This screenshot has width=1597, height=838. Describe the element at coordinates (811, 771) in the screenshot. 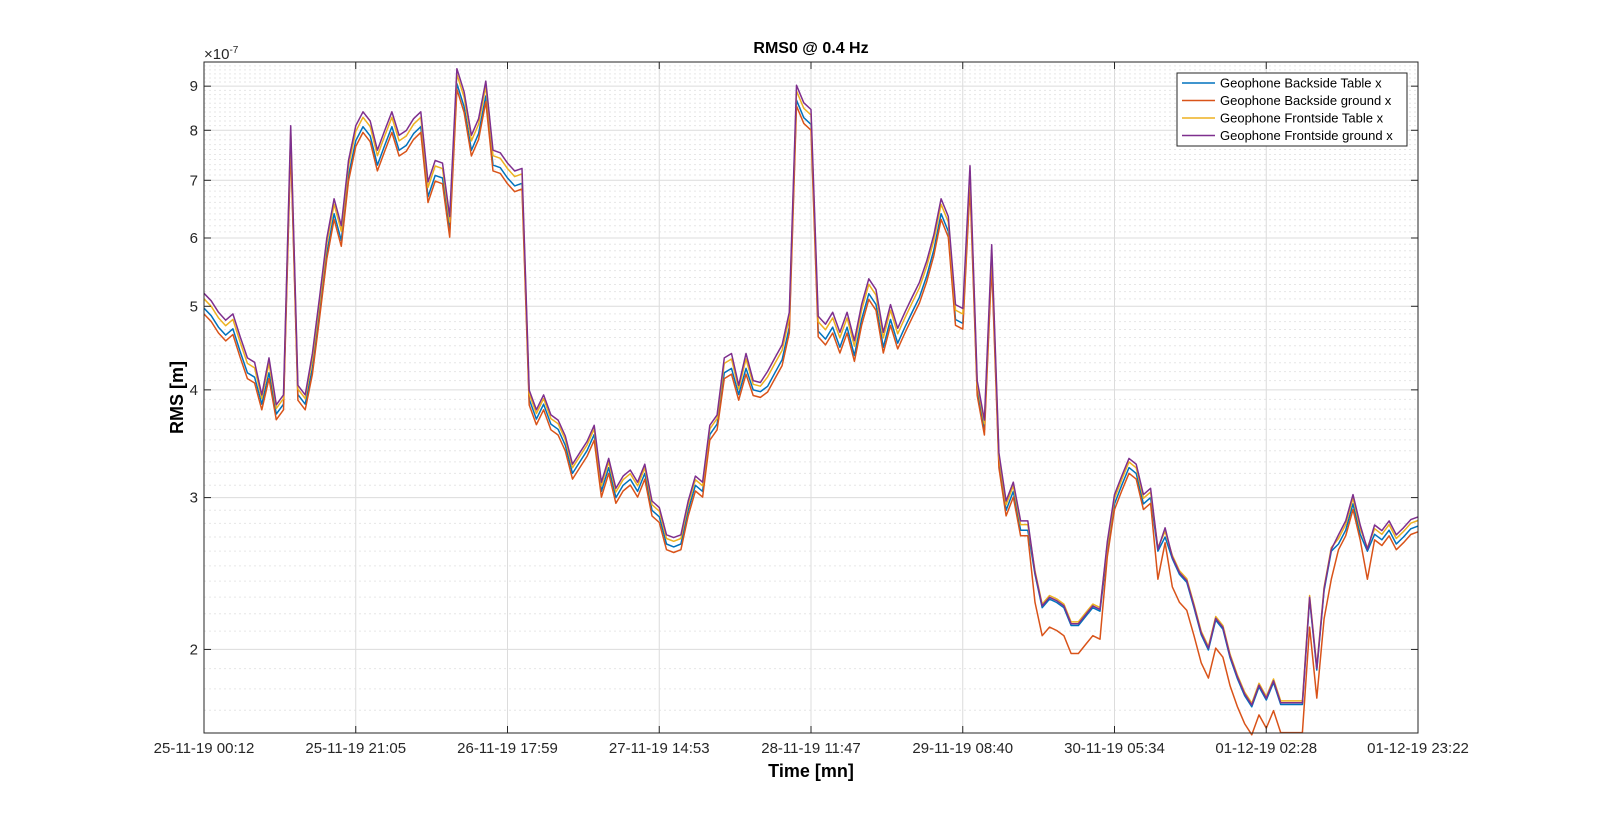

I see `x-axis-label: Time [mn]` at that location.